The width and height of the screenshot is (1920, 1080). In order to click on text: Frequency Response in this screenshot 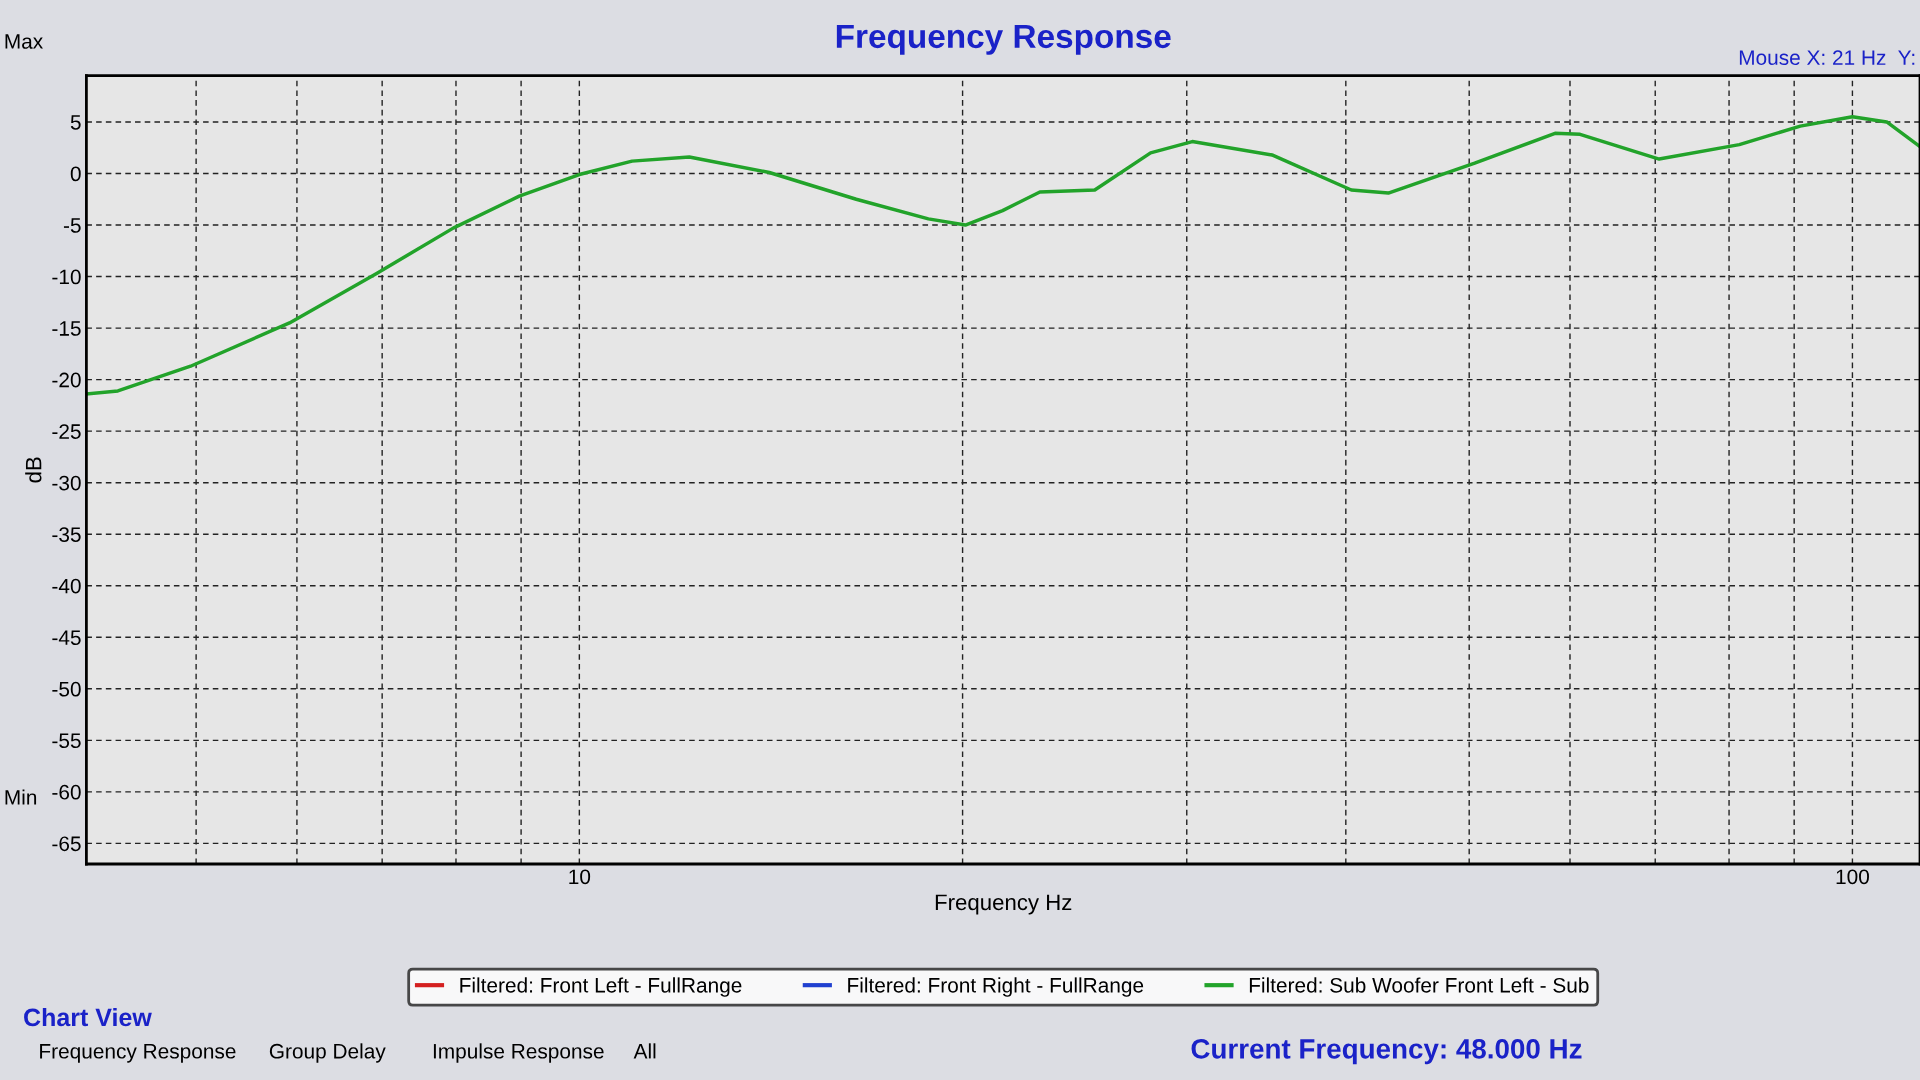, I will do `click(138, 1053)`.